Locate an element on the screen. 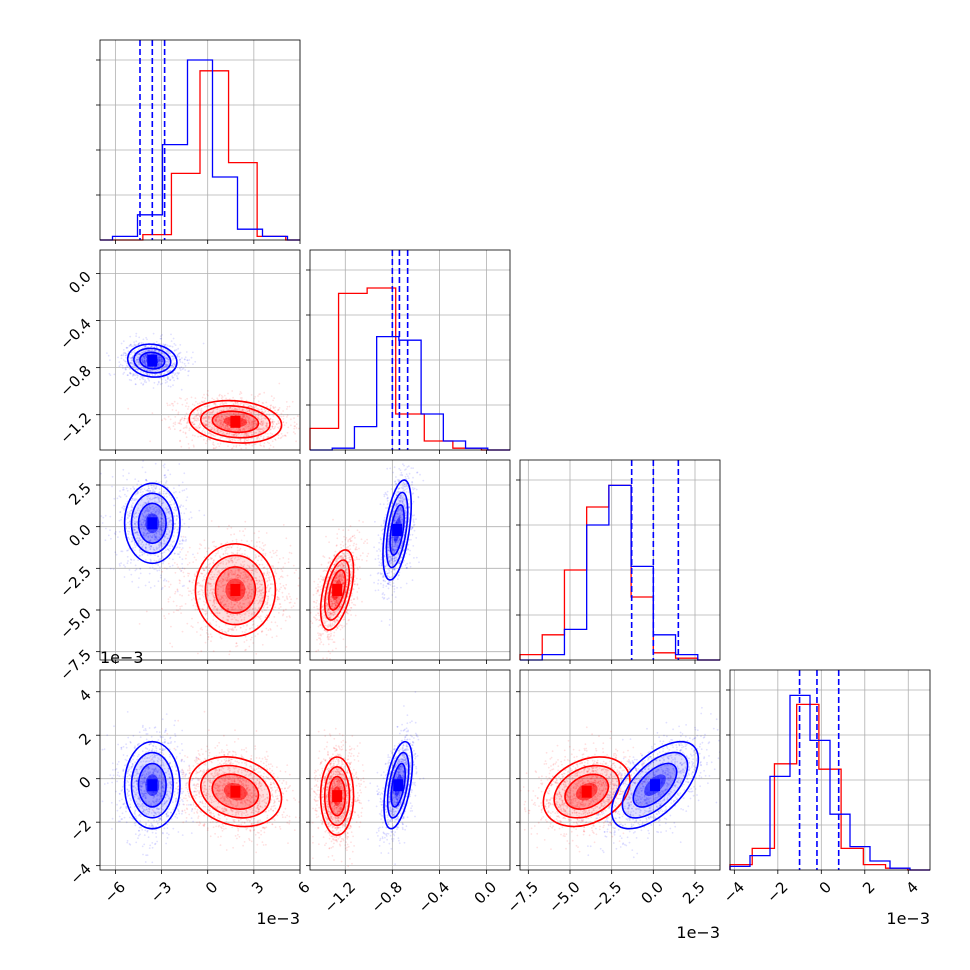 The image size is (970, 970). x-tick-label: −0.8 is located at coordinates (387, 897).